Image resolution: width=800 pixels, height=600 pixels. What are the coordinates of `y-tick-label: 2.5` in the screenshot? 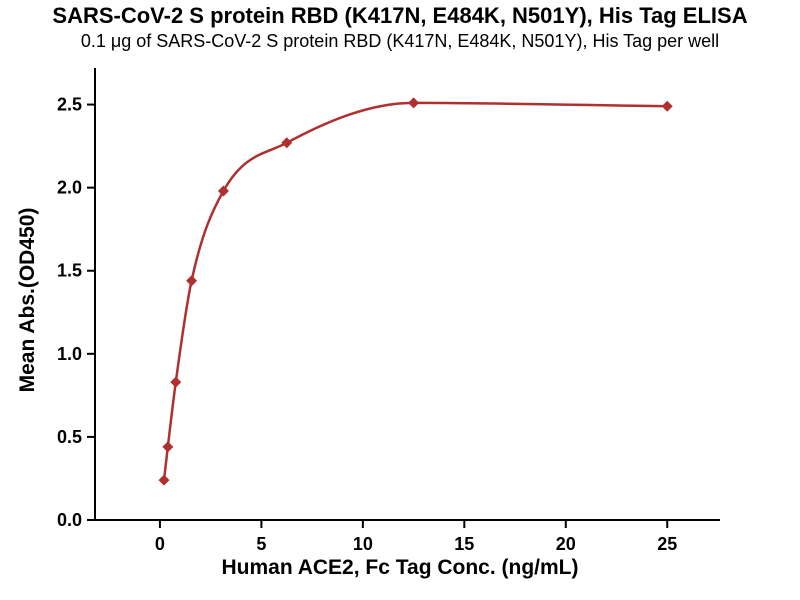 It's located at (69, 105).